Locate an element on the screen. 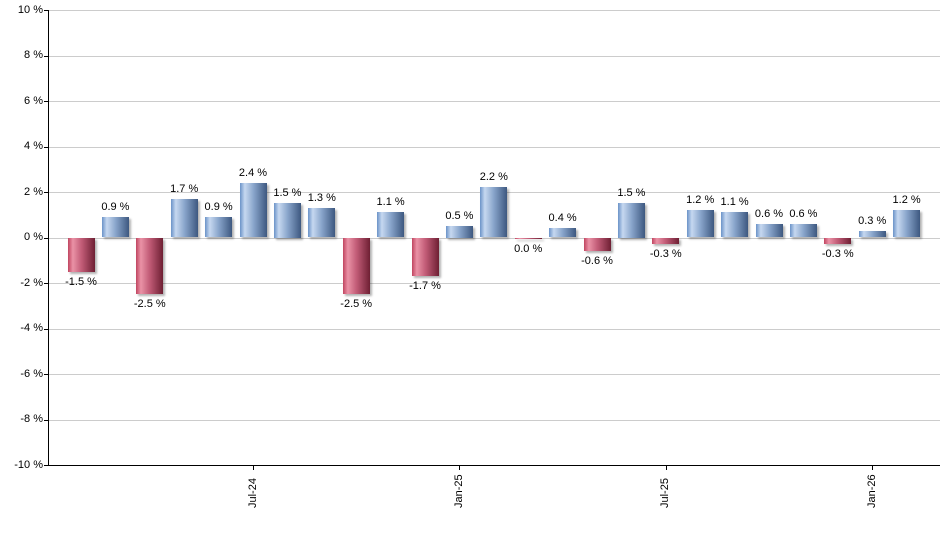 The image size is (940, 550). y-tick-label: -6 % is located at coordinates (31, 373).